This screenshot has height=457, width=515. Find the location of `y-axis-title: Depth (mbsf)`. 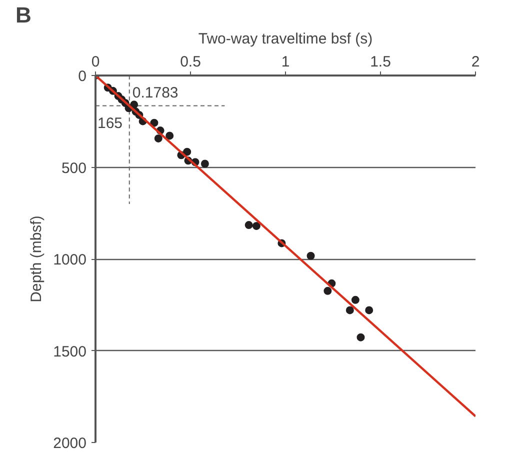

y-axis-title: Depth (mbsf) is located at coordinates (37, 259).